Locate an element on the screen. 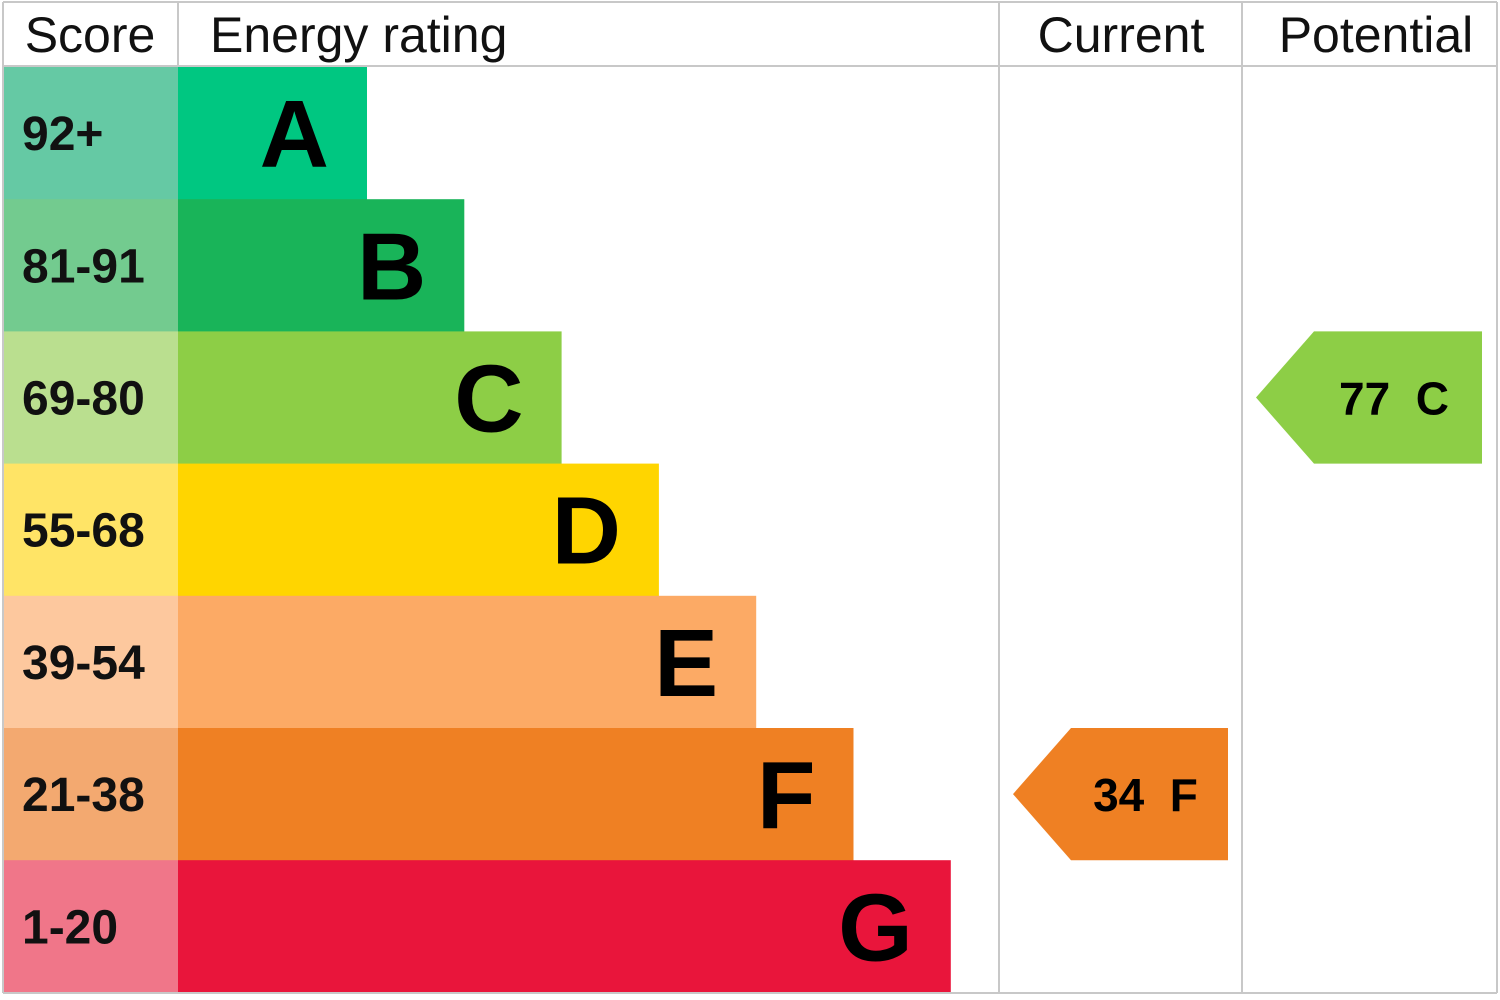  score-cell-a is located at coordinates (91, 133).